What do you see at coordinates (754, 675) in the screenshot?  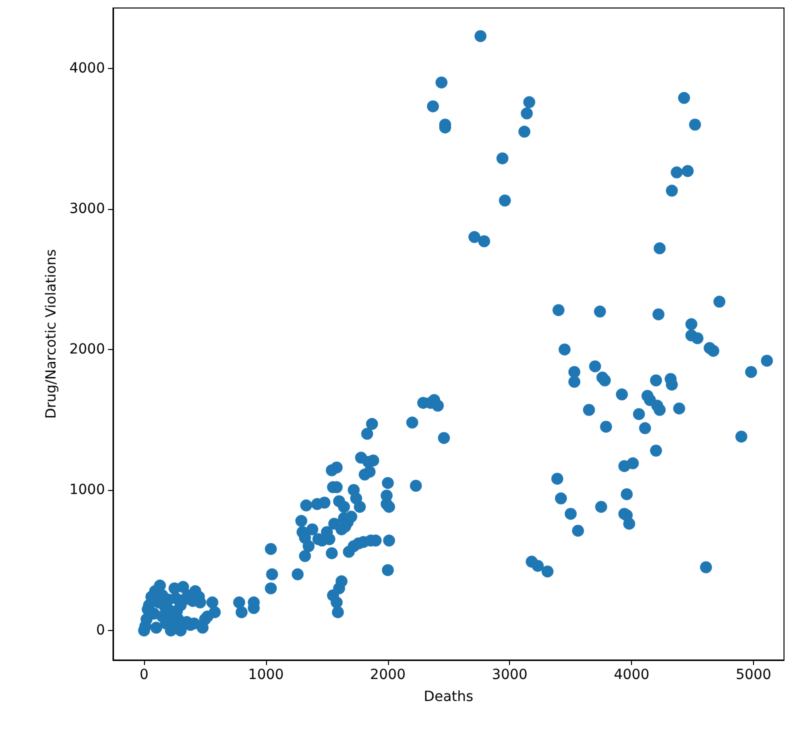 I see `x-tick-label: 5000` at bounding box center [754, 675].